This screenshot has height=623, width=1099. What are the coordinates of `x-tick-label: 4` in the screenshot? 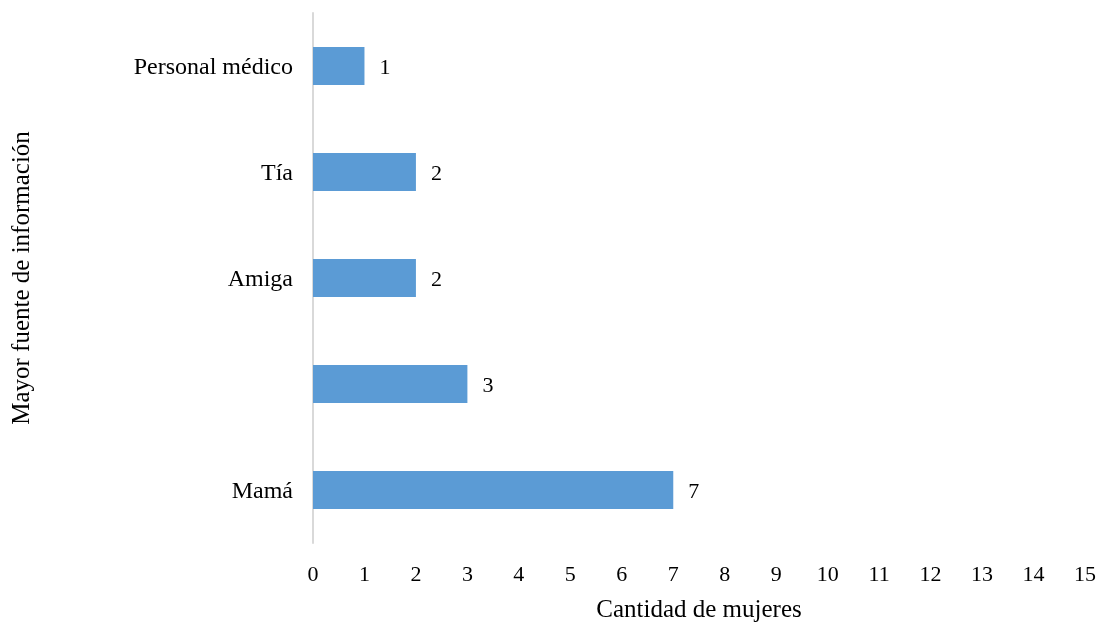 It's located at (519, 573).